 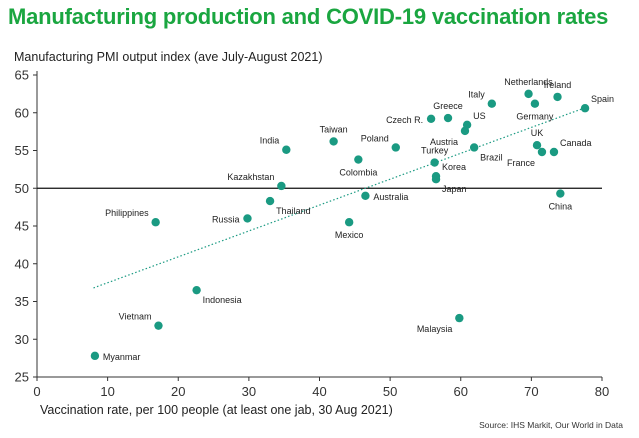 I want to click on point-label-greece: Greece, so click(x=448, y=106).